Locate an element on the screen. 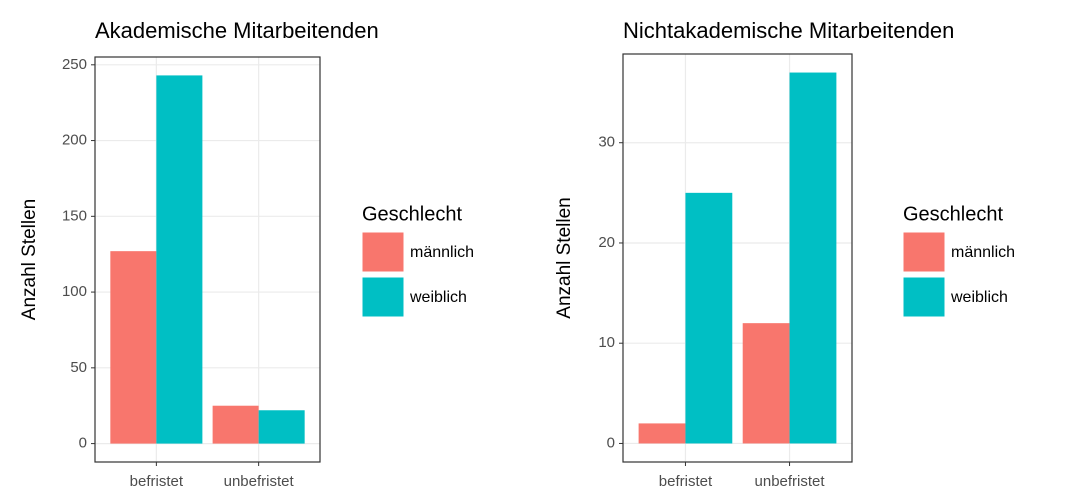 The image size is (1077, 495). chart-title: Akademische Mitarbeitenden is located at coordinates (237, 30).